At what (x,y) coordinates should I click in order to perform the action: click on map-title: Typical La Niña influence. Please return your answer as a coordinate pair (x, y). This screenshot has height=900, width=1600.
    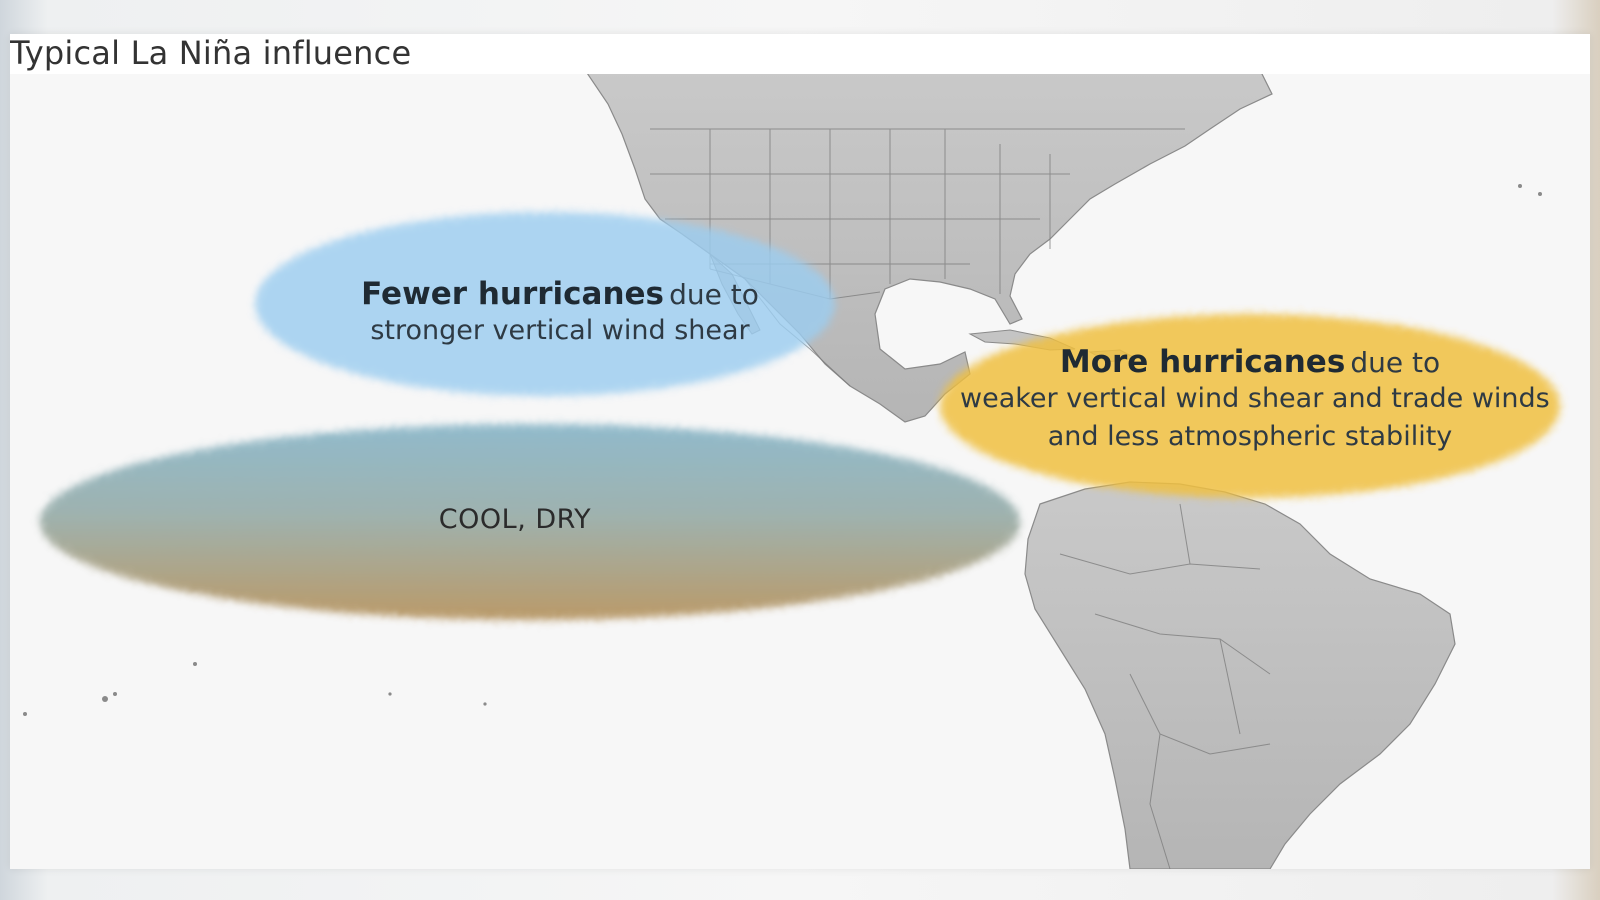
    Looking at the image, I should click on (211, 53).